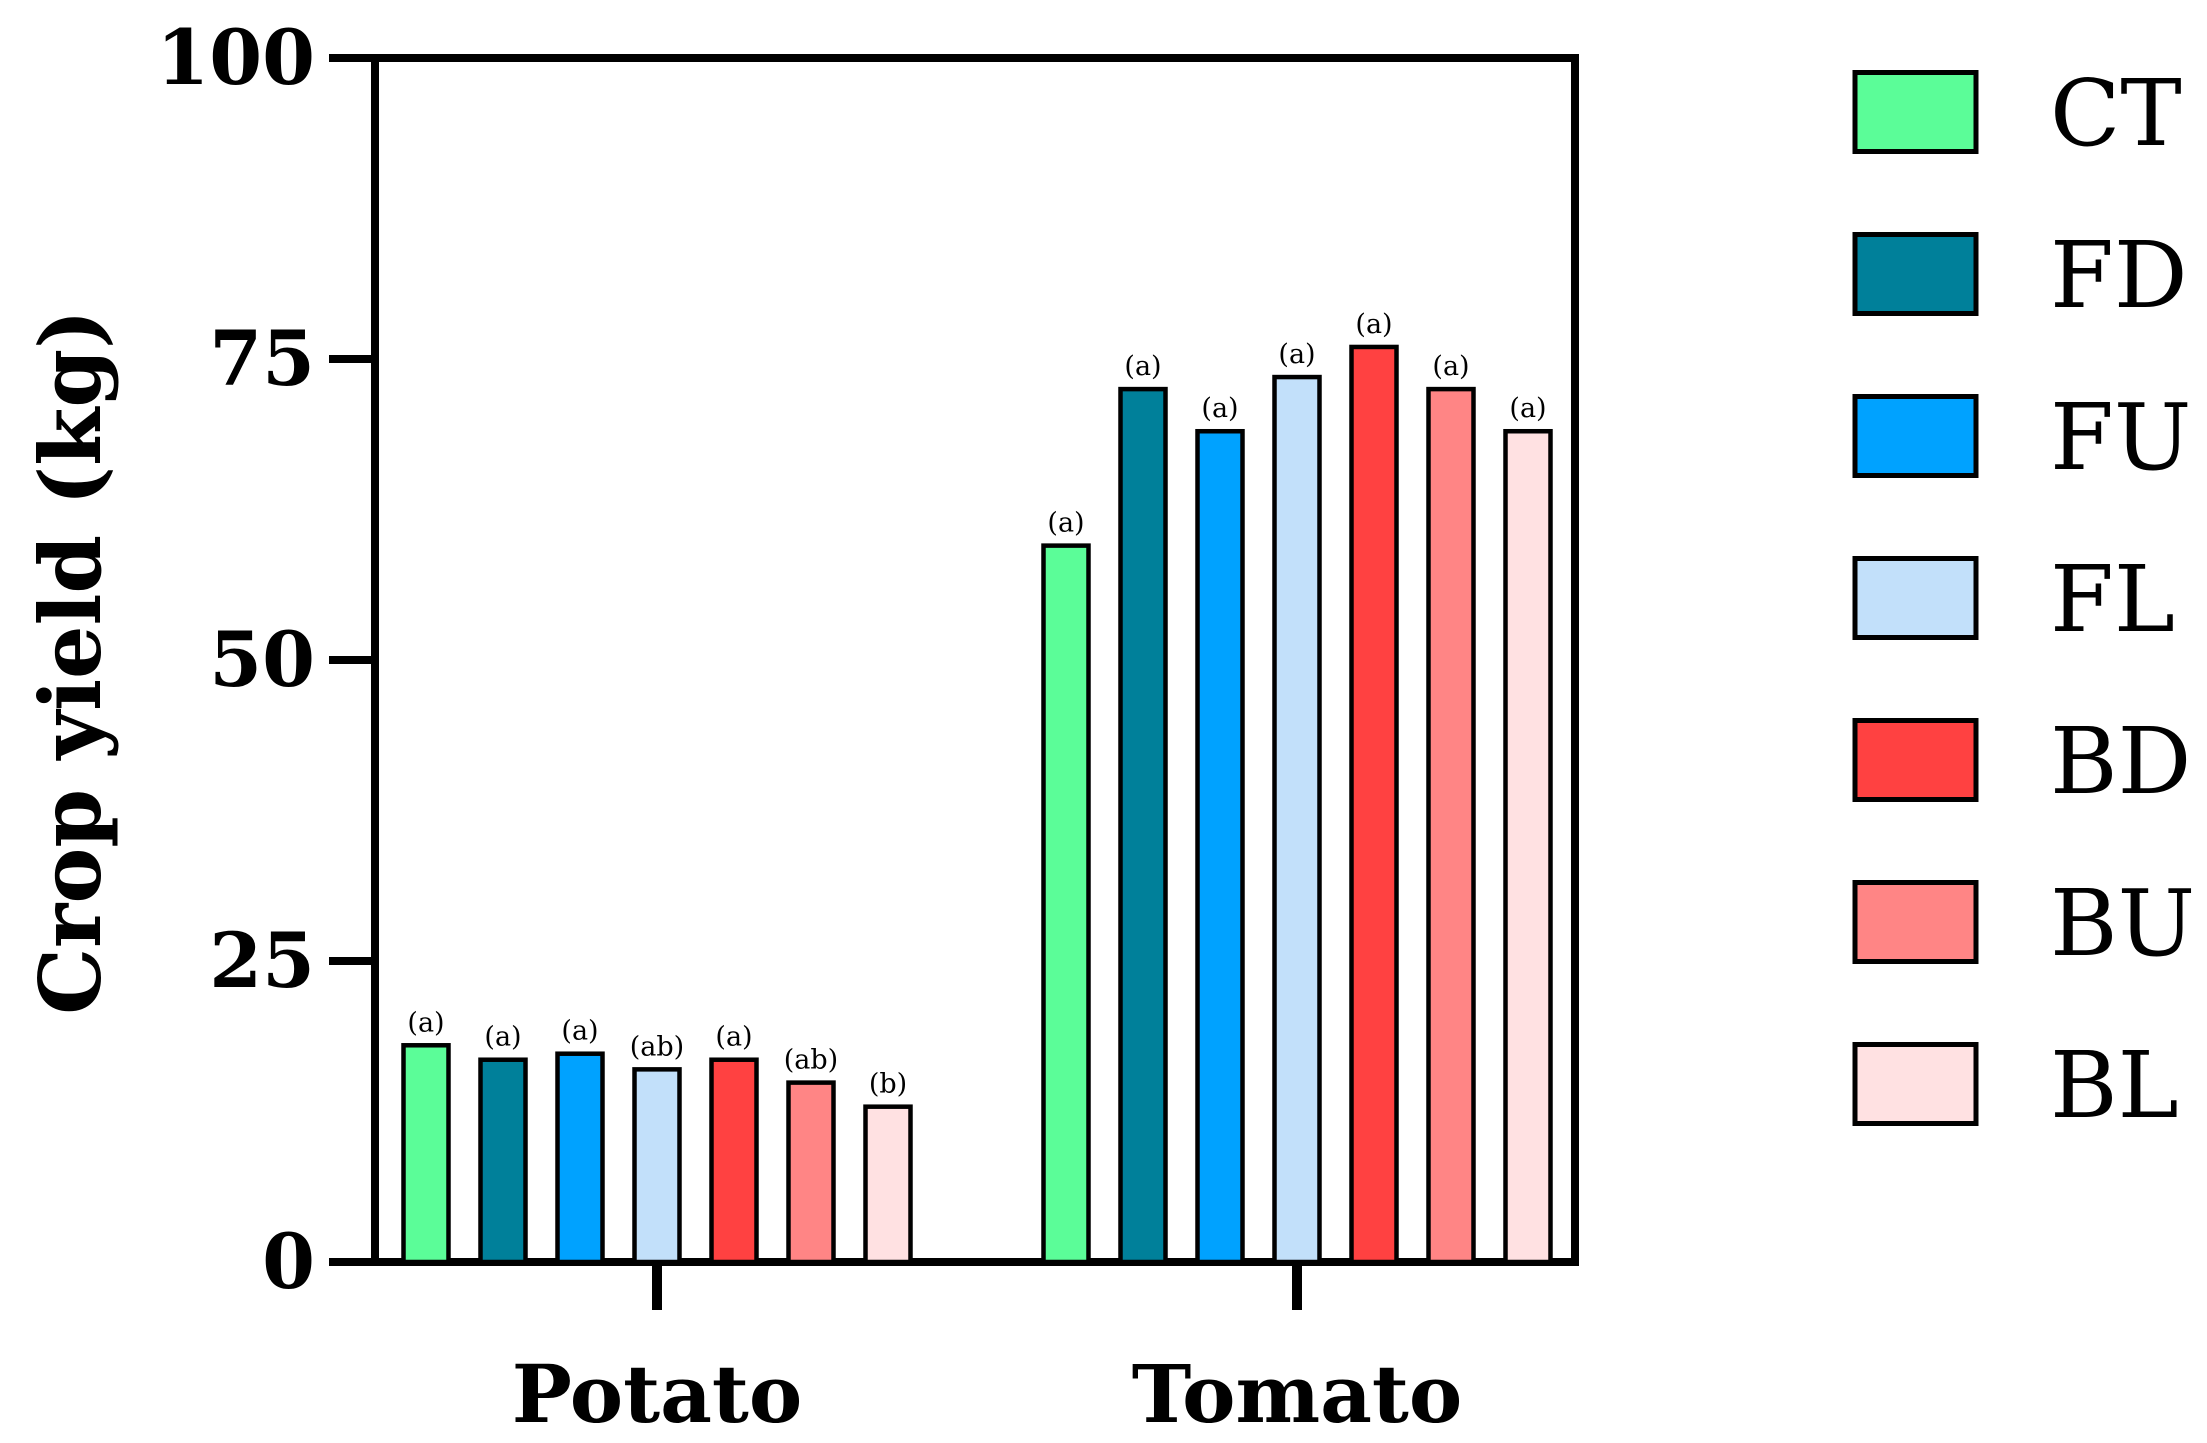 The height and width of the screenshot is (1443, 2207). I want to click on bar-tomato-bd, so click(1374, 804).